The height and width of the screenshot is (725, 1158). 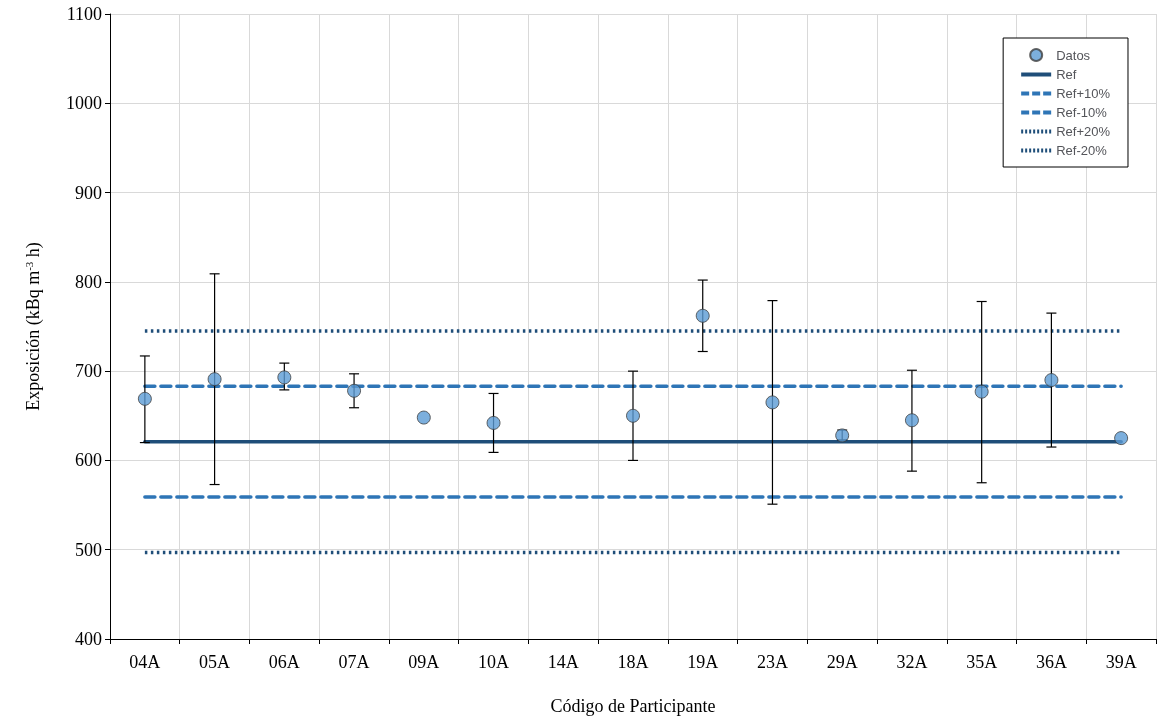 What do you see at coordinates (563, 662) in the screenshot?
I see `x-tick-label: 14A` at bounding box center [563, 662].